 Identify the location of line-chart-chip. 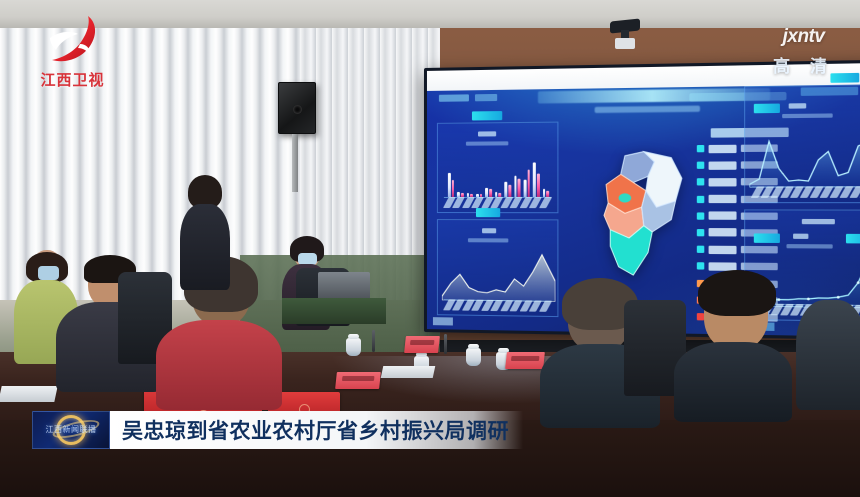
(845, 77).